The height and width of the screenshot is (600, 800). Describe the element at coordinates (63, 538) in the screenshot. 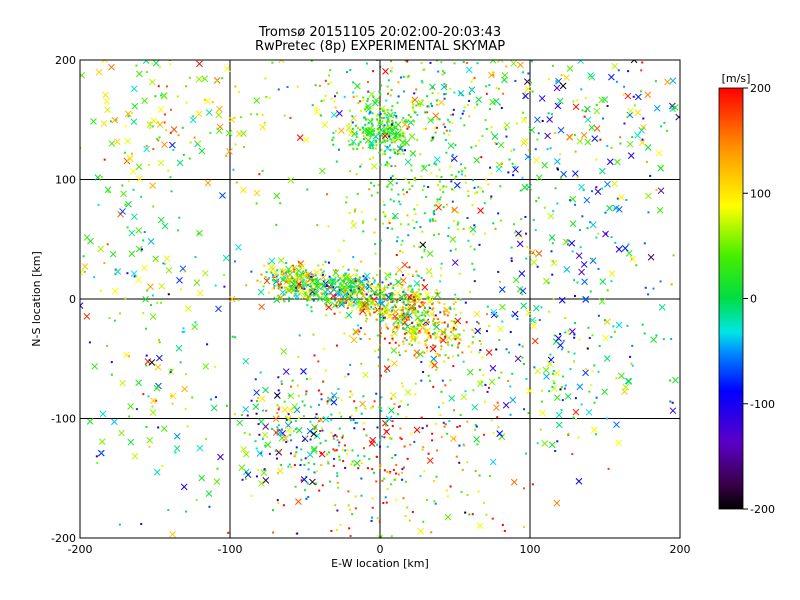

I see `y-tick-label: -200` at that location.